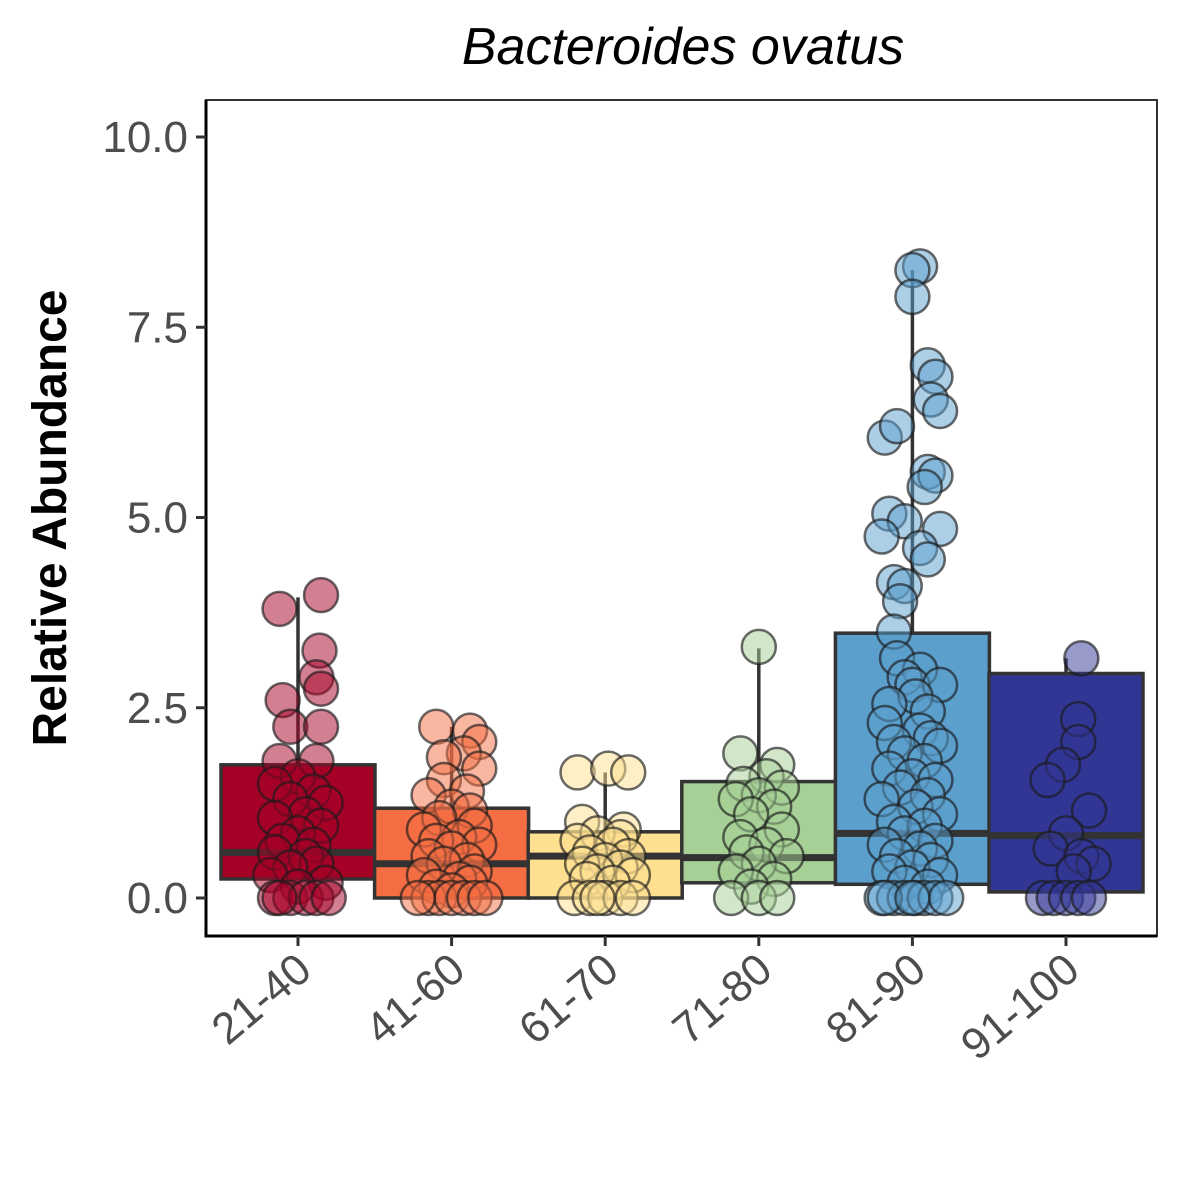 The width and height of the screenshot is (1181, 1181). I want to click on y-tick-label-0: 0.0, so click(157, 898).